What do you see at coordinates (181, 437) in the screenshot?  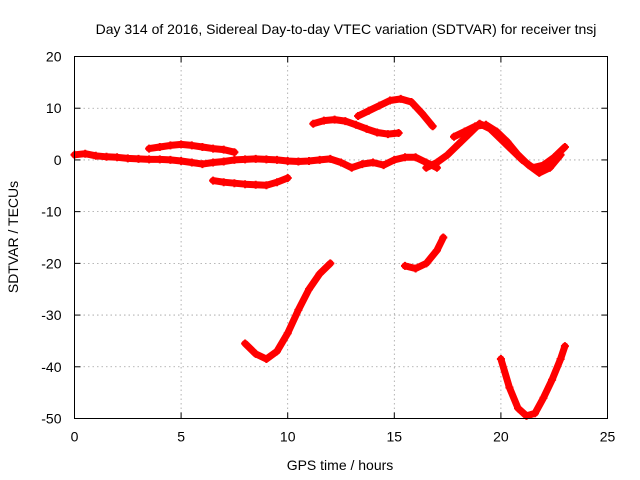 I see `x-tick-label: 5` at bounding box center [181, 437].